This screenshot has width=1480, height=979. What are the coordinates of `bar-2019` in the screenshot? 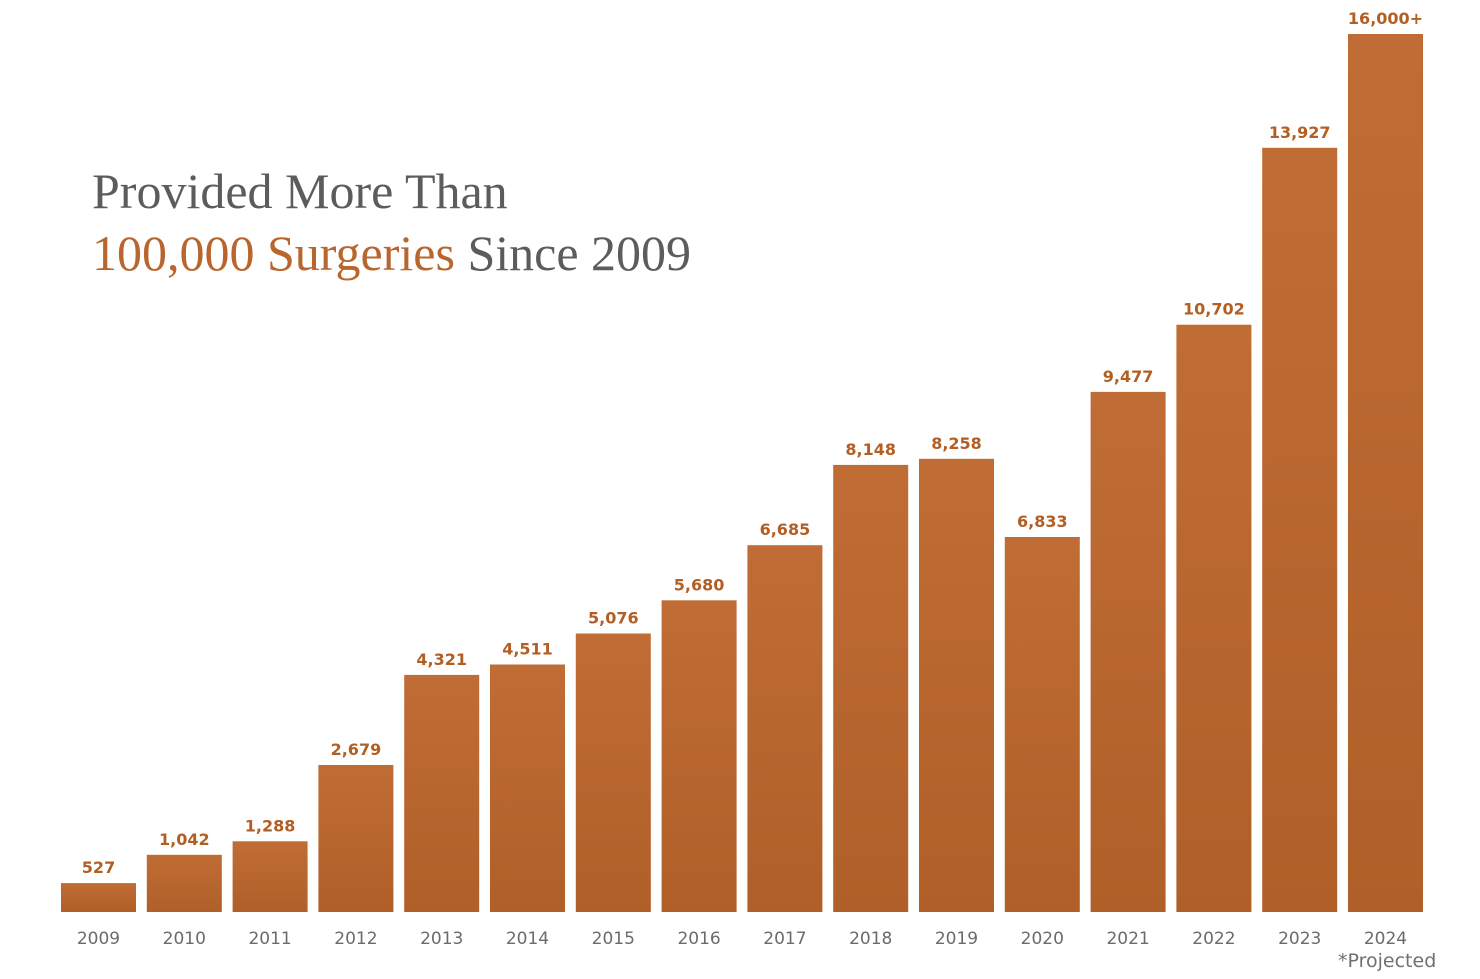 It's located at (956, 685).